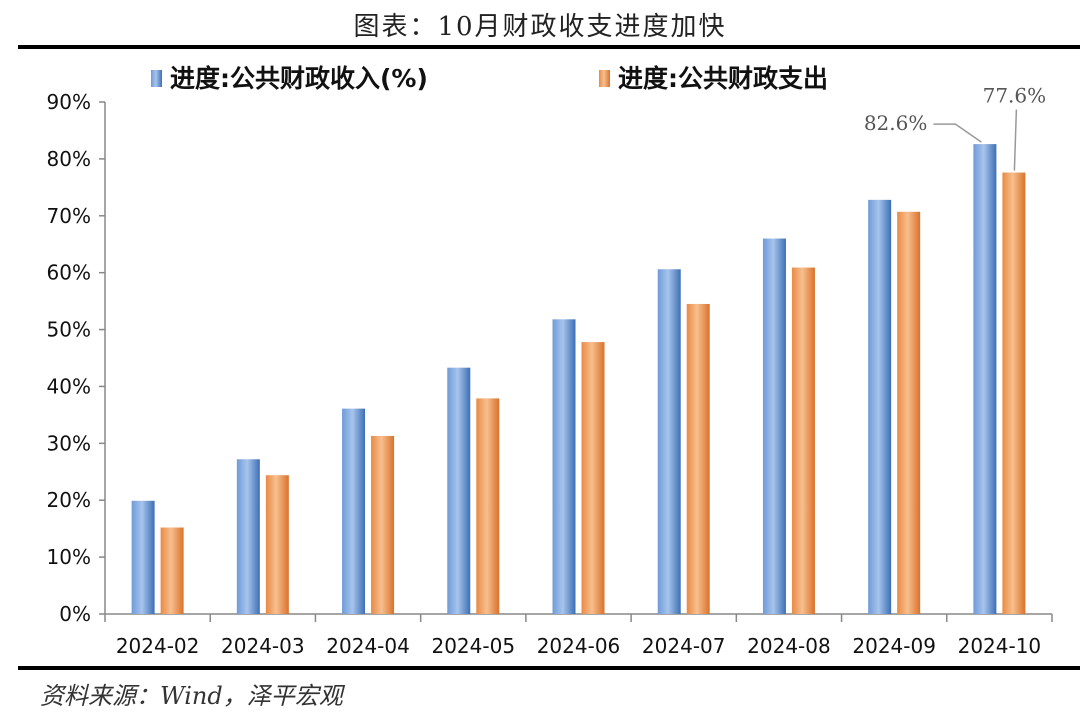 The image size is (1080, 714). I want to click on x-tick-label: 2024-10, so click(1000, 646).